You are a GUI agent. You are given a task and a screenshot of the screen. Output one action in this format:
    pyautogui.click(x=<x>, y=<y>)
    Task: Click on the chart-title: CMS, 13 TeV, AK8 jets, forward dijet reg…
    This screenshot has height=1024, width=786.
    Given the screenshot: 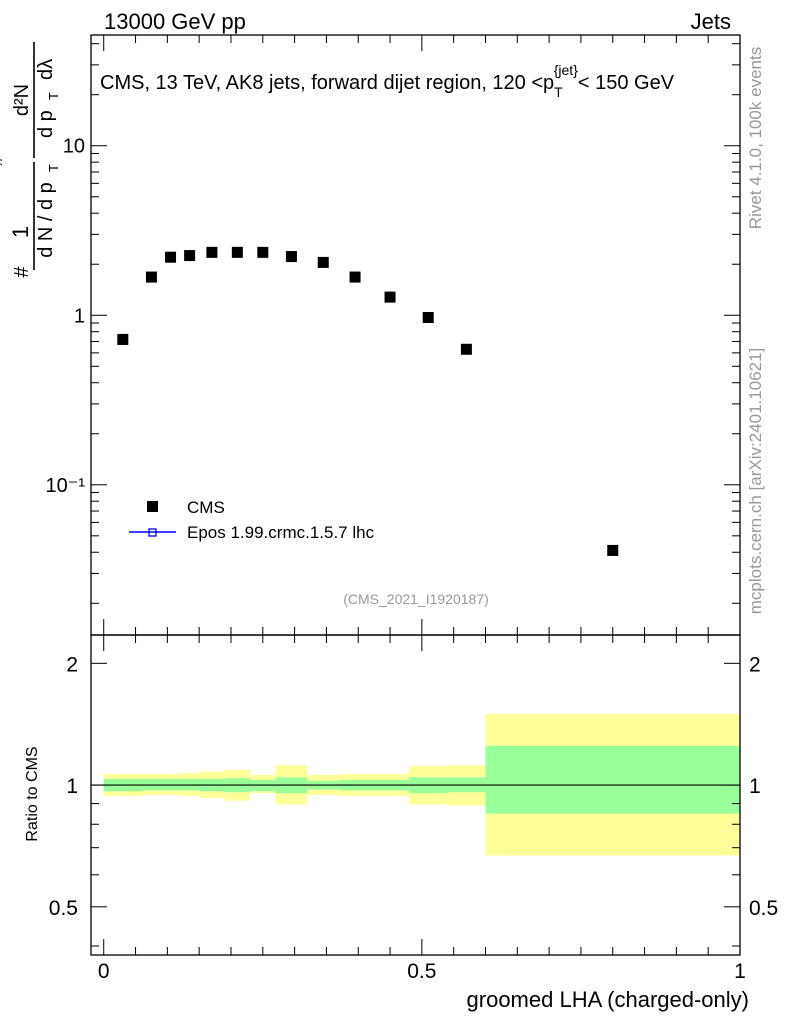 What is the action you would take?
    pyautogui.click(x=387, y=81)
    